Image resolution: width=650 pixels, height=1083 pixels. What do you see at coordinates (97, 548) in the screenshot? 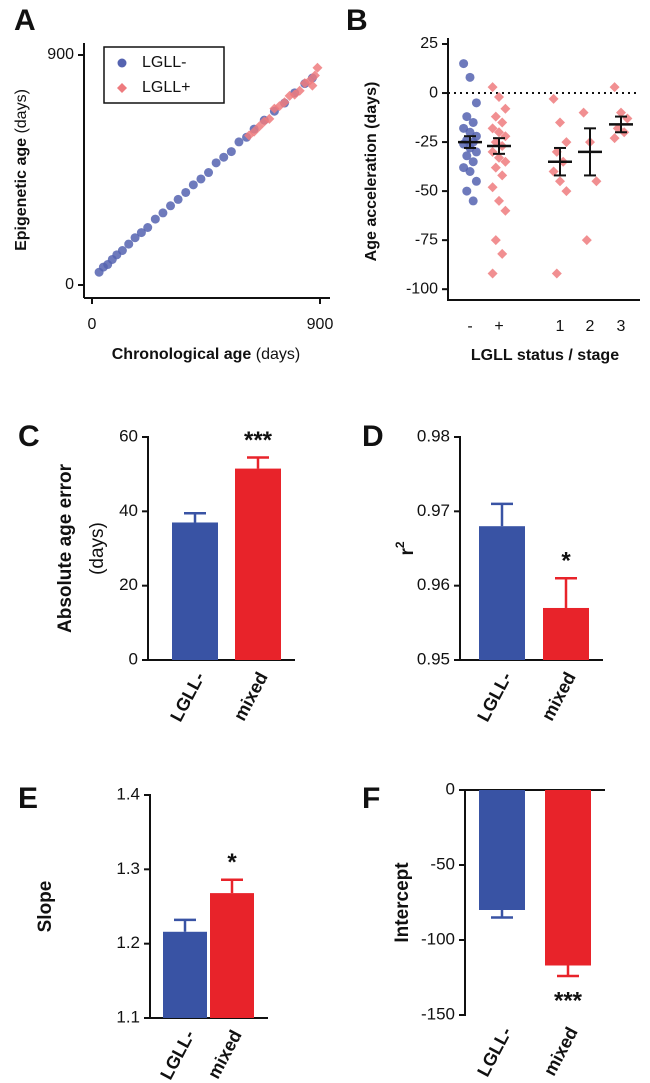
I see `y-axis-label-unit: (days)` at bounding box center [97, 548].